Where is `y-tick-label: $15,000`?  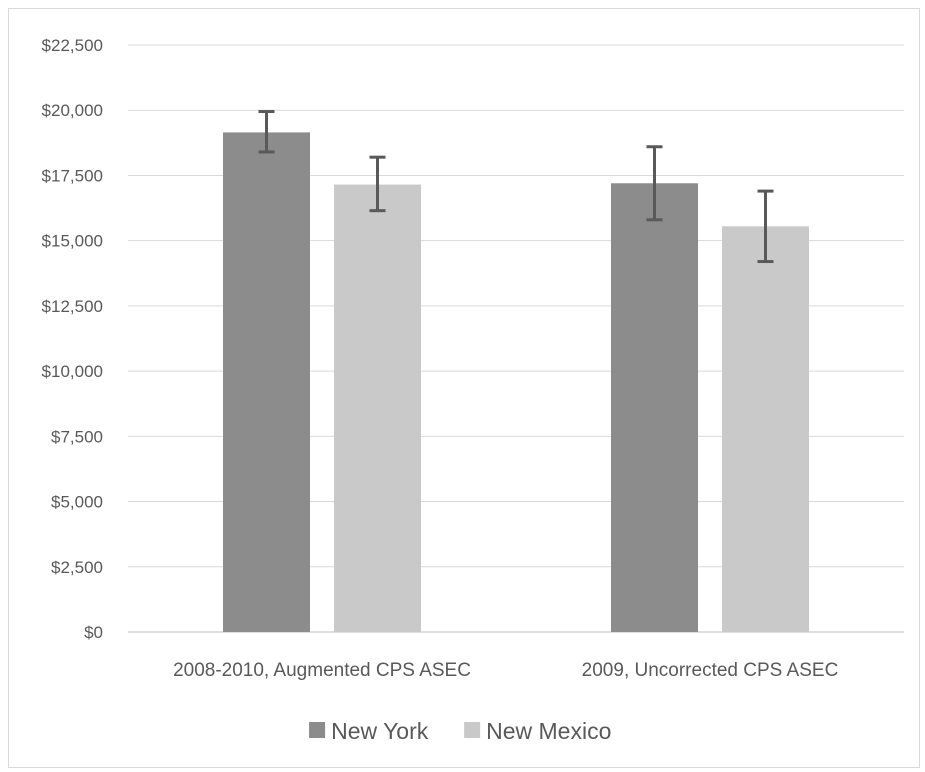
y-tick-label: $15,000 is located at coordinates (72, 241).